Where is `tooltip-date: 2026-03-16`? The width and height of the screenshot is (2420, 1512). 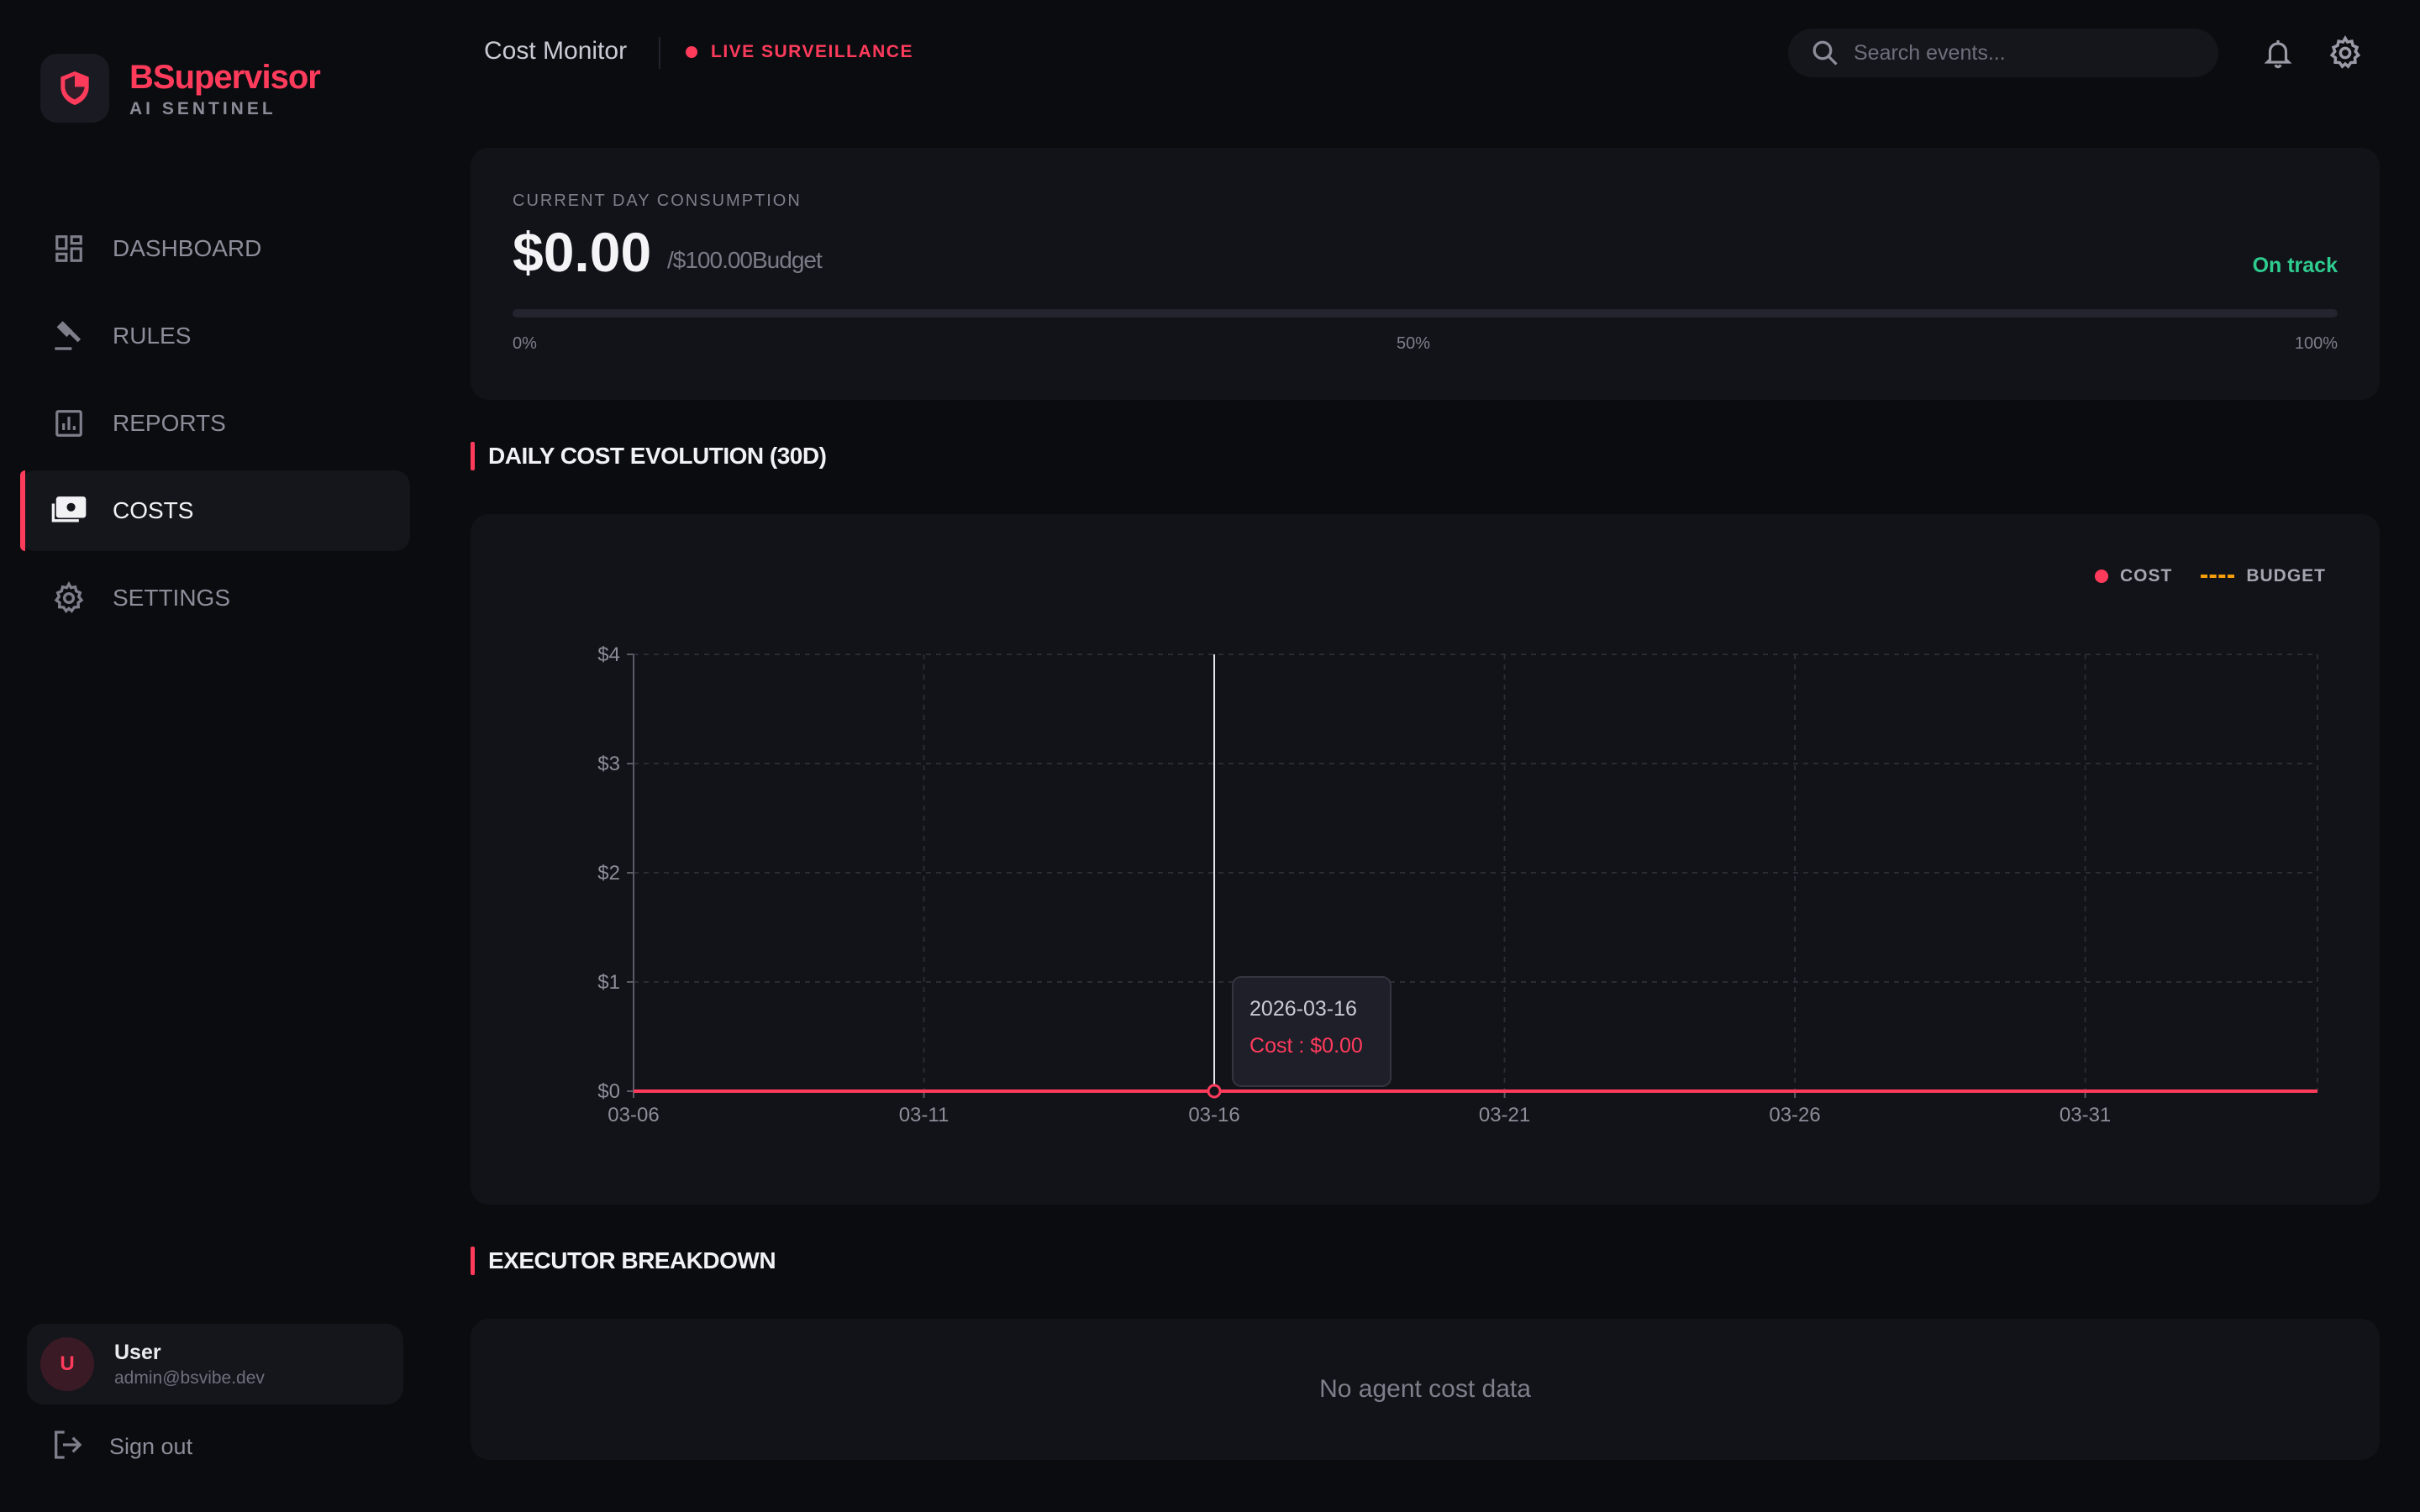 tooltip-date: 2026-03-16 is located at coordinates (1303, 1009).